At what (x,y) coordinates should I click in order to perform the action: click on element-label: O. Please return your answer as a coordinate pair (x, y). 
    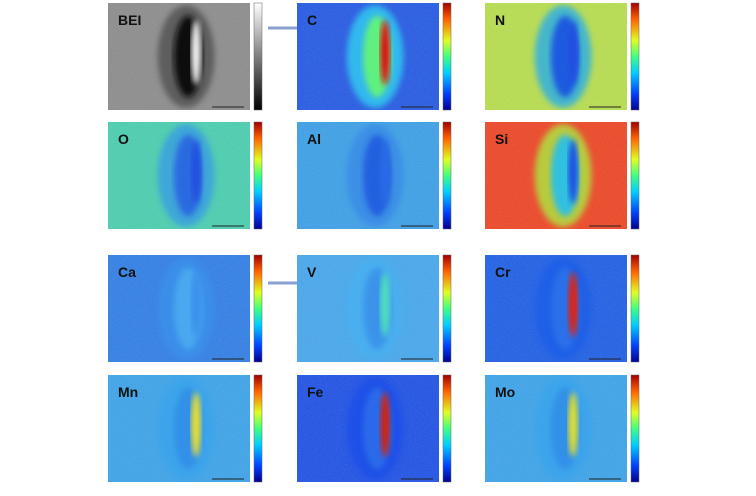
    Looking at the image, I should click on (123, 139).